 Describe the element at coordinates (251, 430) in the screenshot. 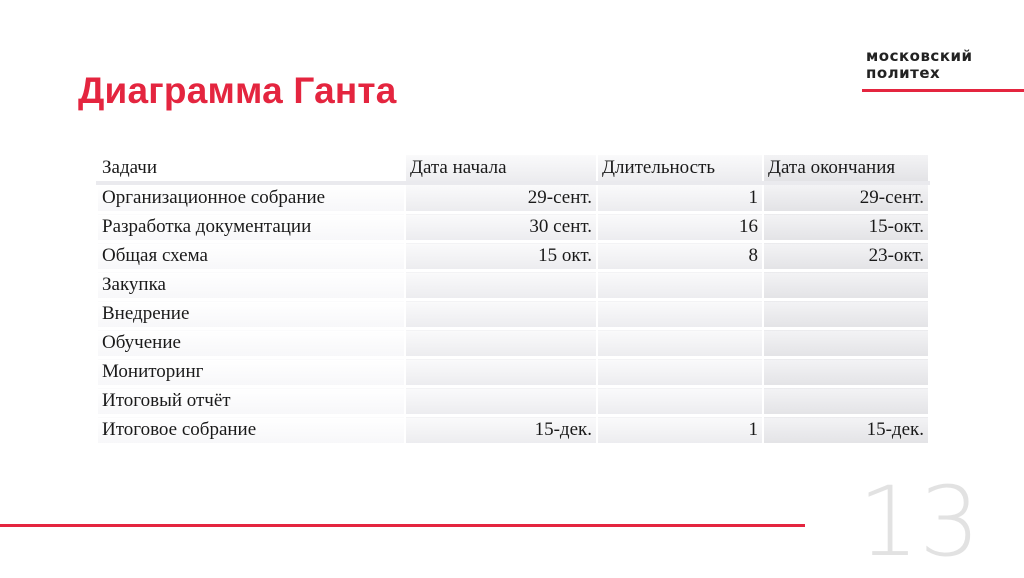

I see `table-cell: Итоговое собрание` at that location.